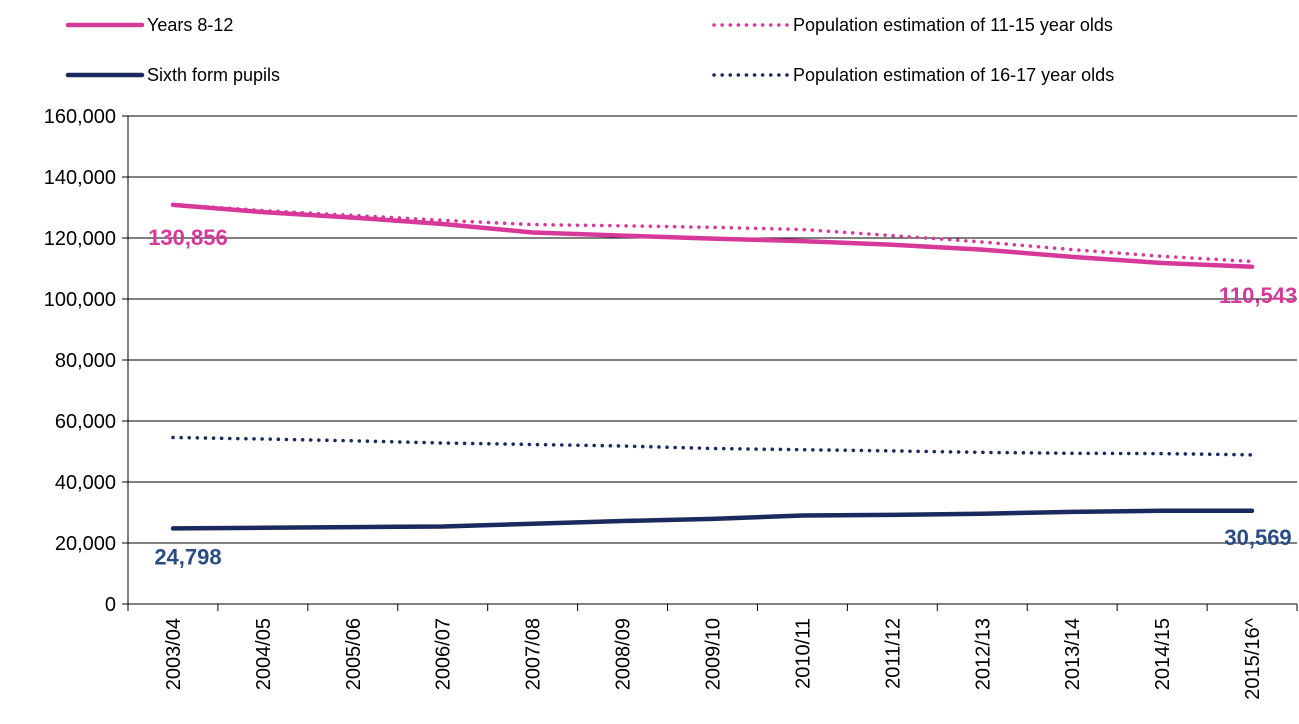 The height and width of the screenshot is (724, 1299). I want to click on y-tick-label: 80,000, so click(85, 361).